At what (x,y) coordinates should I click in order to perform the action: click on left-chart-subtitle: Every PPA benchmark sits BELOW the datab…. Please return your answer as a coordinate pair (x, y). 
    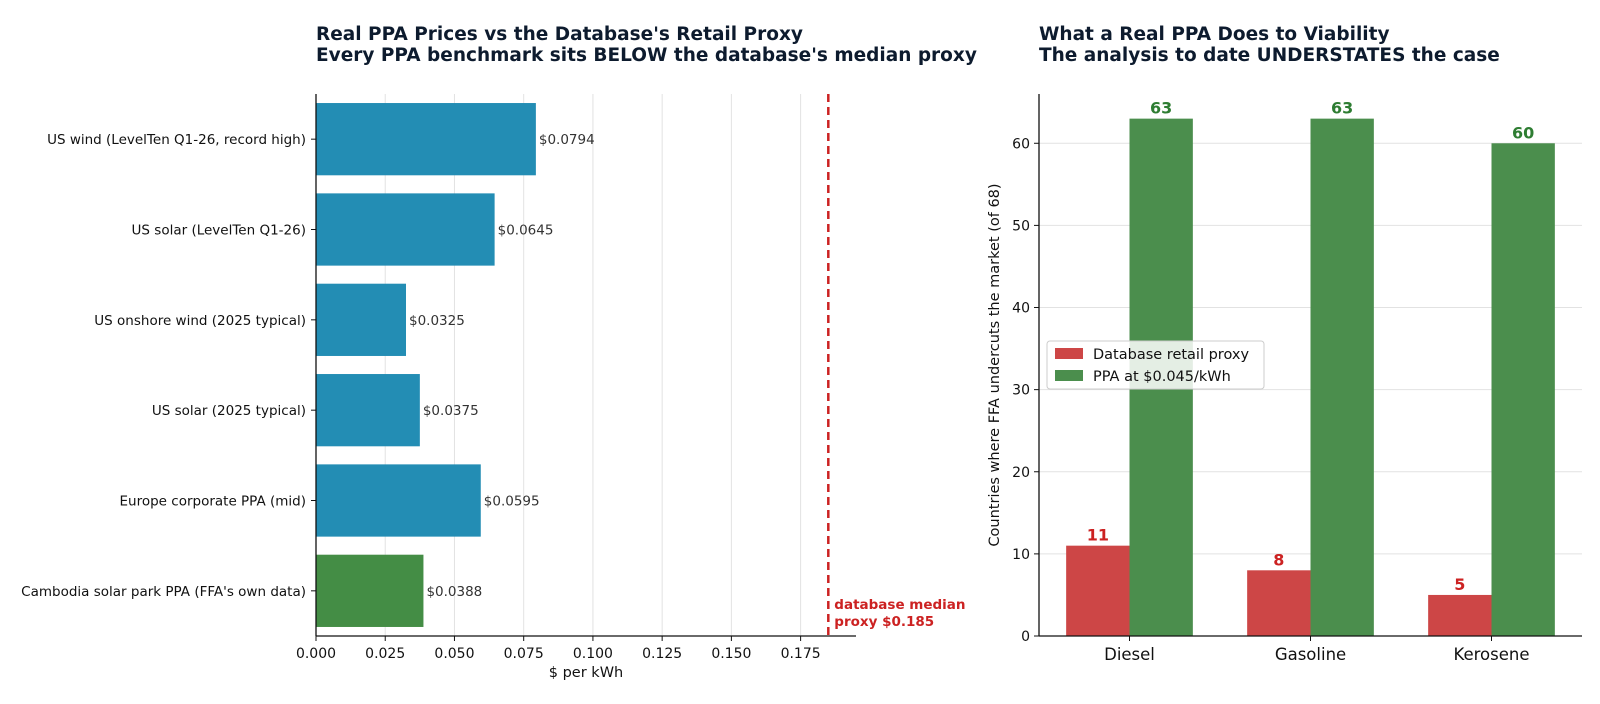
    Looking at the image, I should click on (646, 55).